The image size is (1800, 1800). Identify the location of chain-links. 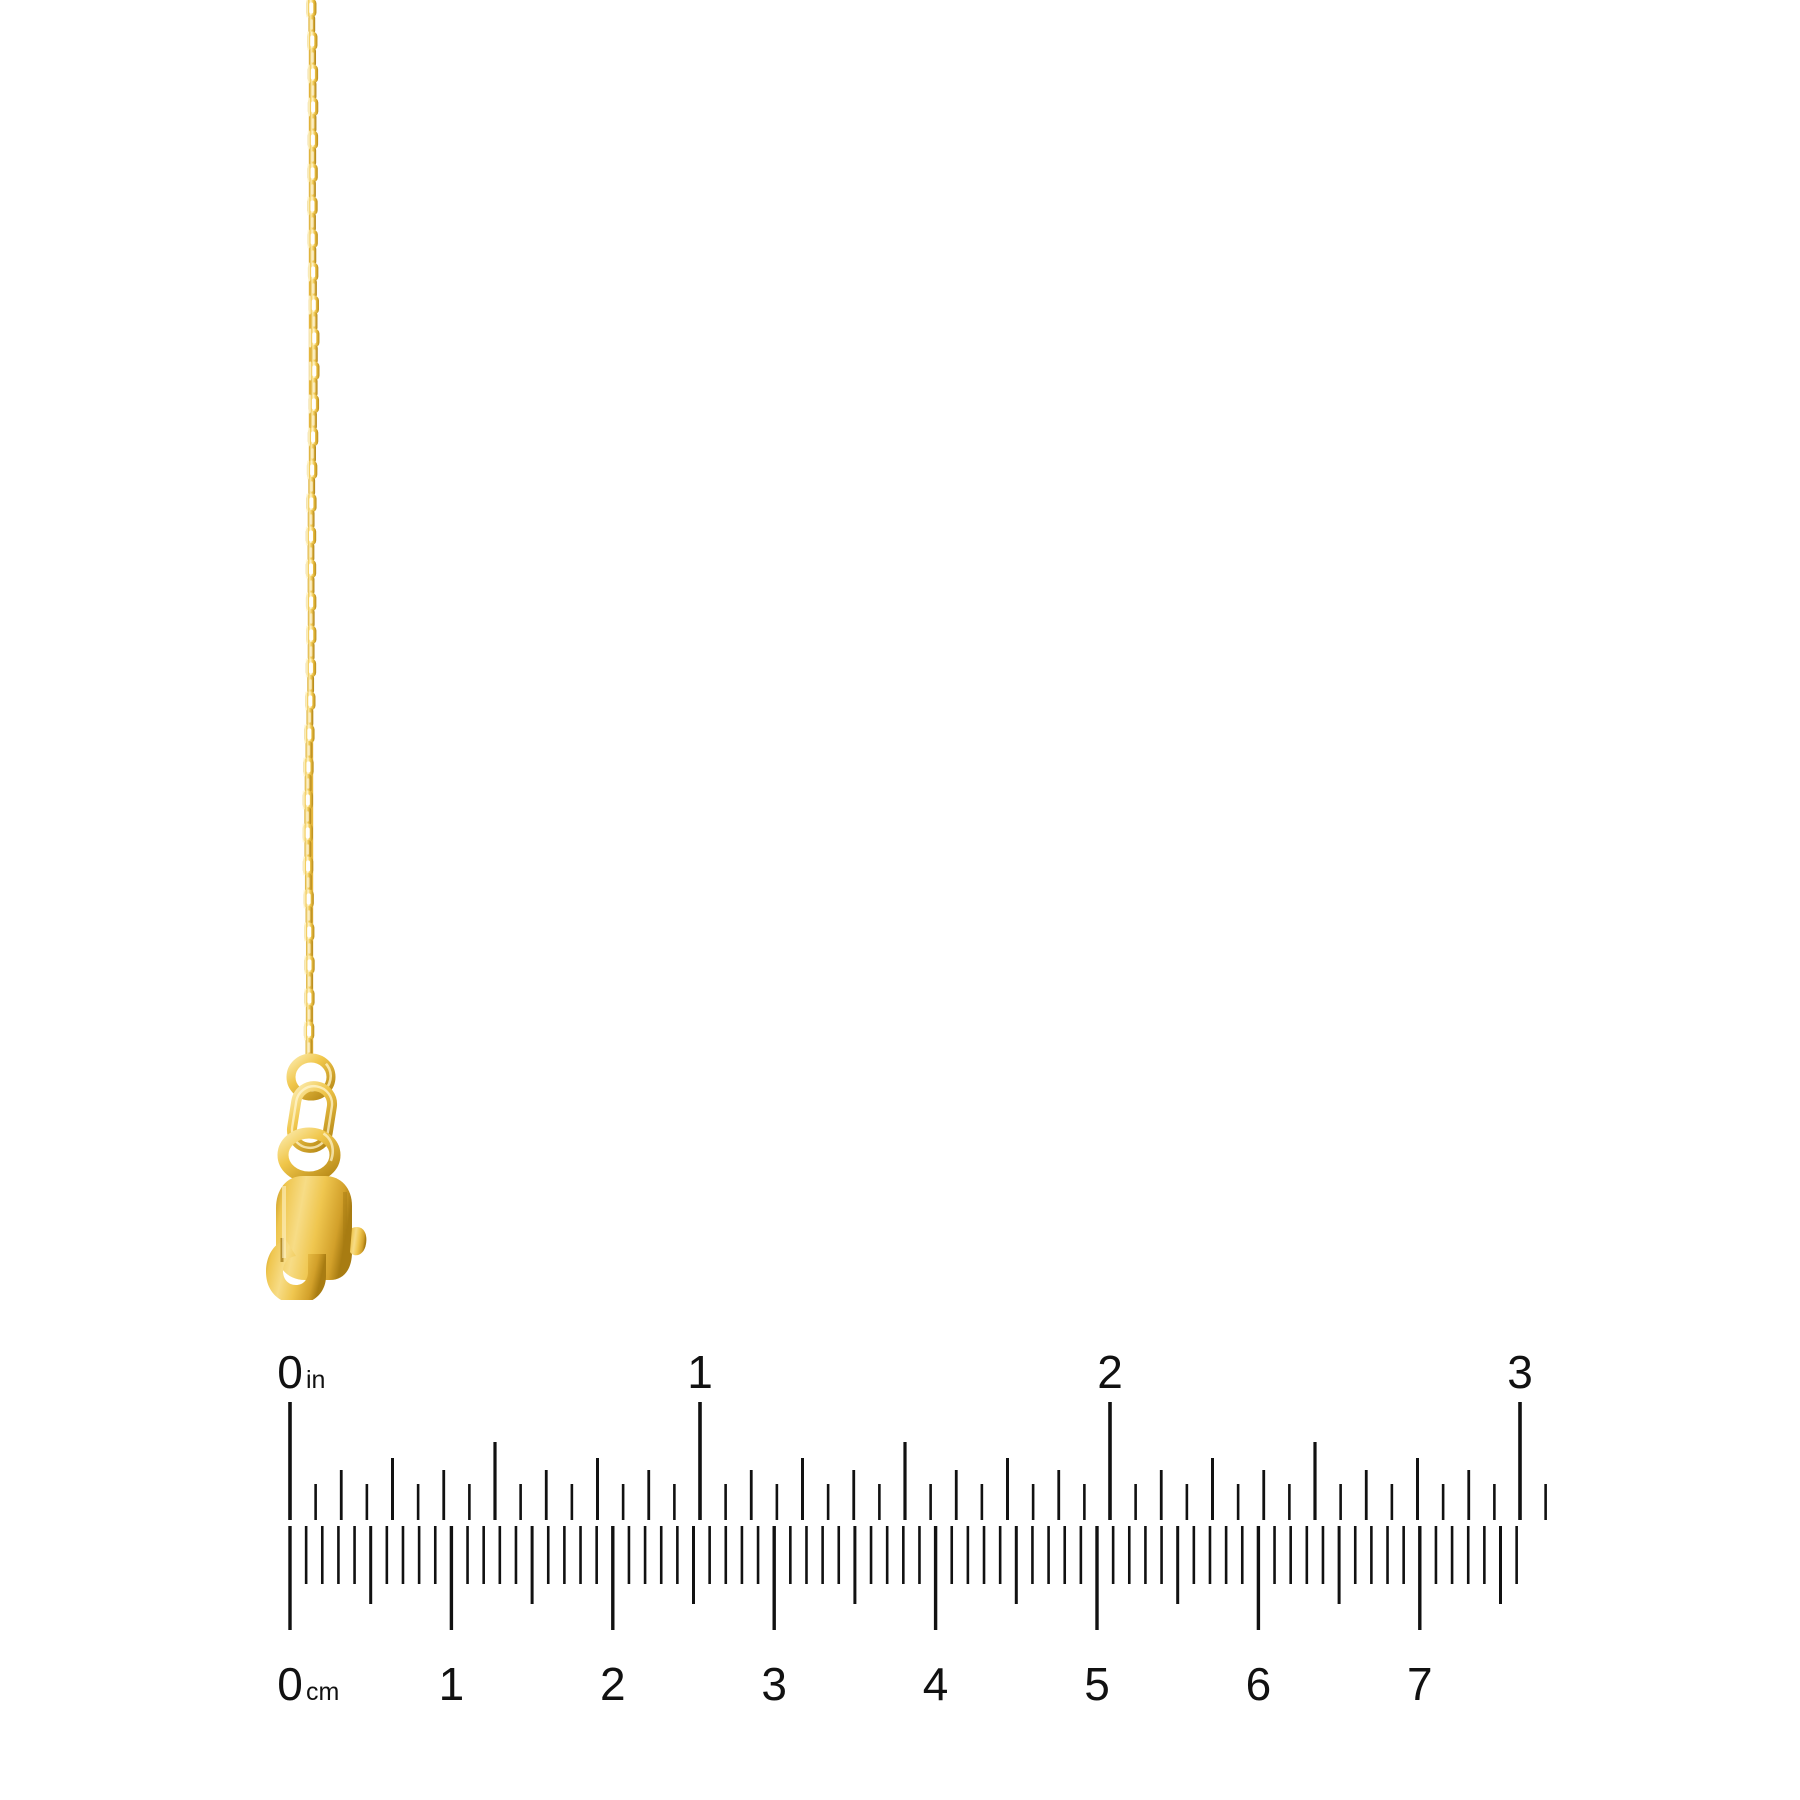
(311, 531).